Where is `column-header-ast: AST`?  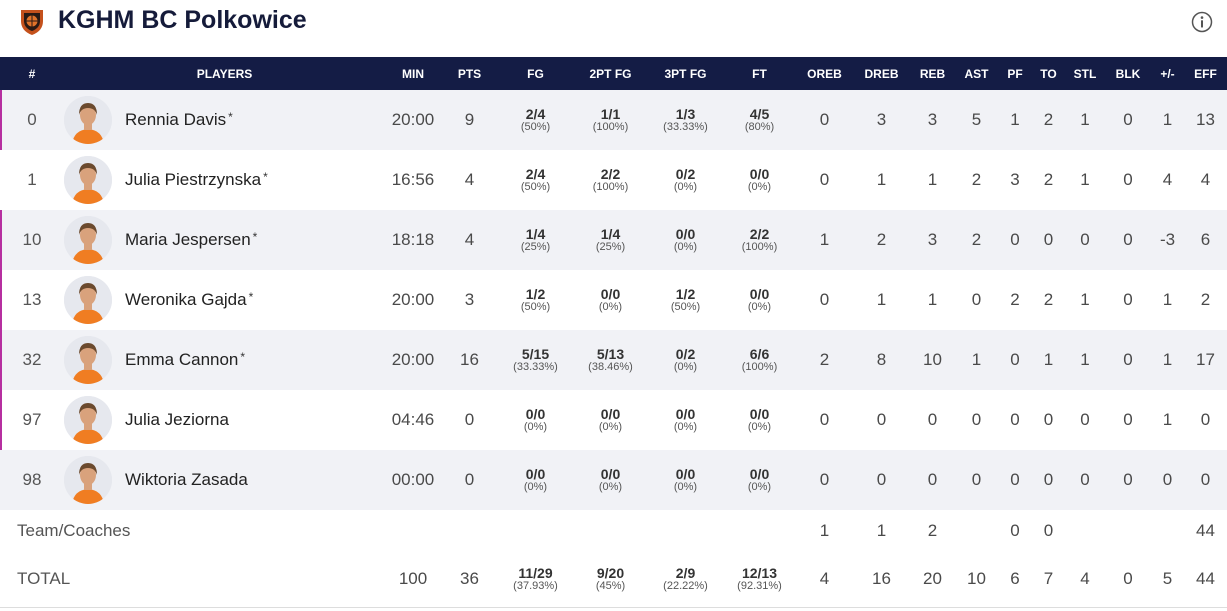
column-header-ast: AST is located at coordinates (976, 73).